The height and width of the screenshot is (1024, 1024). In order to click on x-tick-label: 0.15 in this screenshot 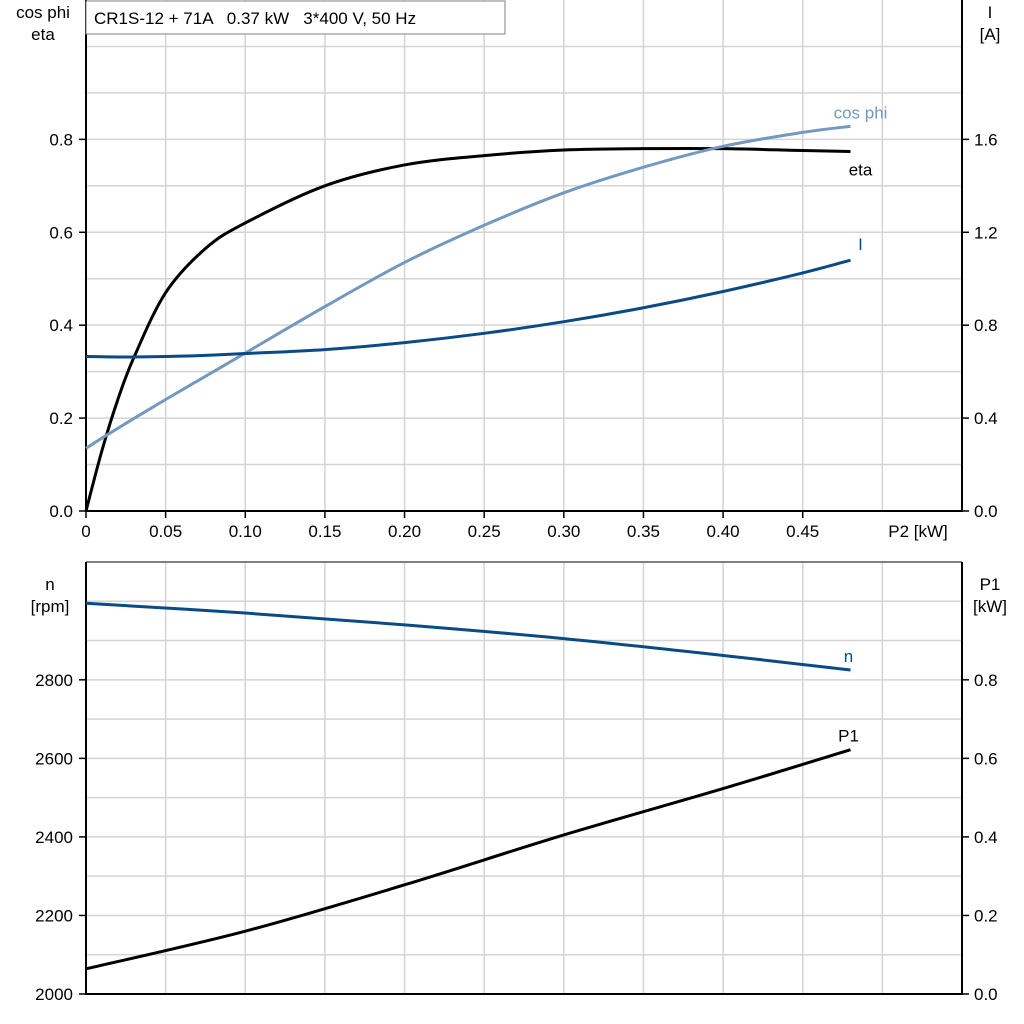, I will do `click(324, 531)`.